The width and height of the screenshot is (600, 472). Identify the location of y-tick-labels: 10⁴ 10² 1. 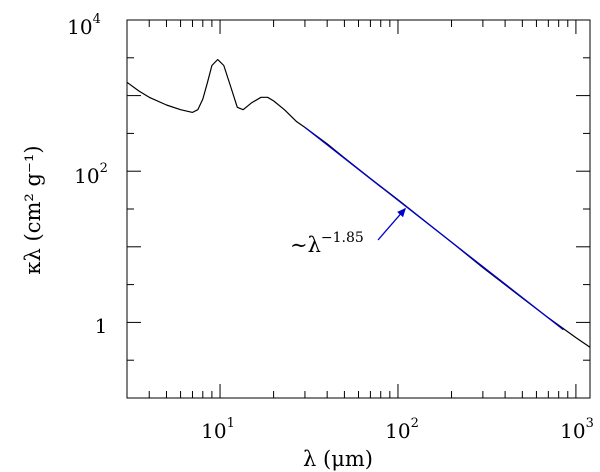
(87, 175).